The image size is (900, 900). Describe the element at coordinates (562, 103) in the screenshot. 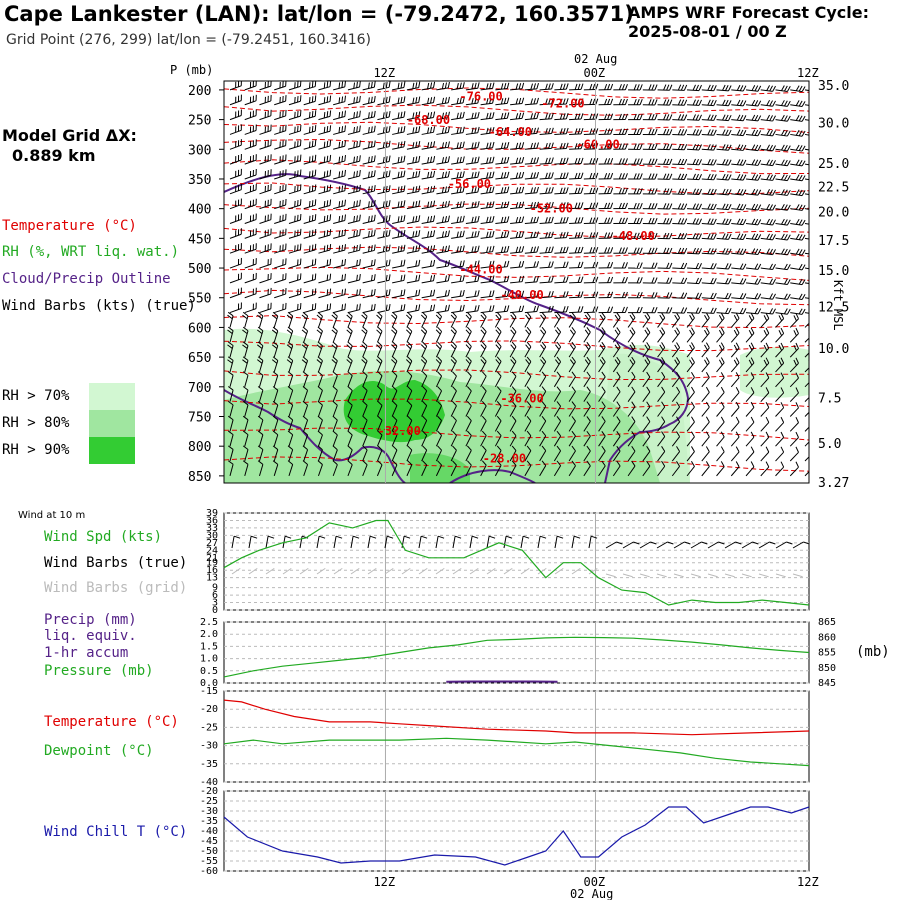

I see `temperature-contour-label: -72.00` at that location.